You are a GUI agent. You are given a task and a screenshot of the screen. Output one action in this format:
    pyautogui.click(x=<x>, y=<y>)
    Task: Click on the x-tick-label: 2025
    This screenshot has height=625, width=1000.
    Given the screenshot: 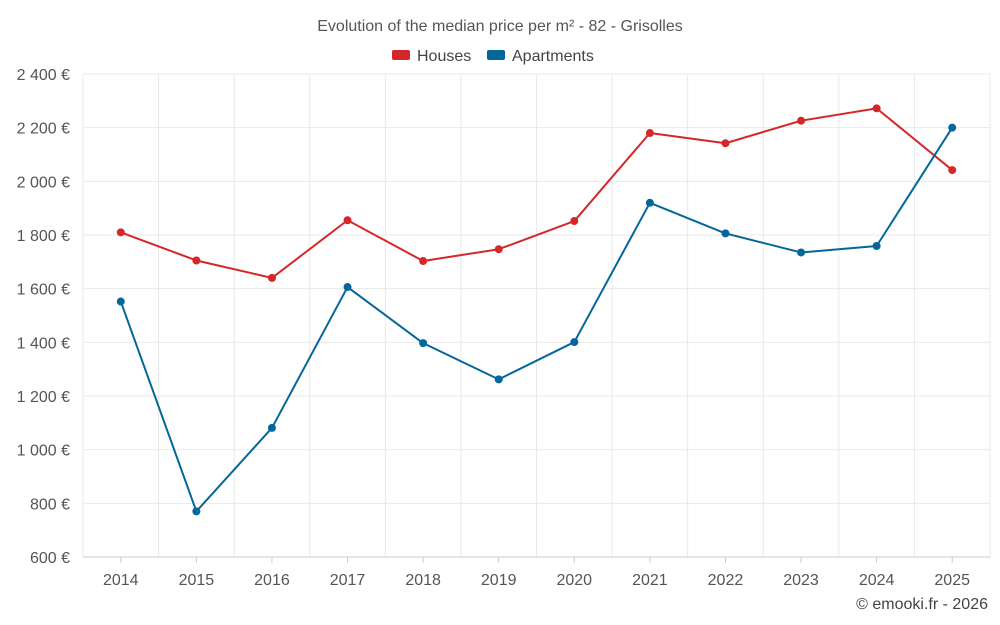 What is the action you would take?
    pyautogui.click(x=952, y=580)
    